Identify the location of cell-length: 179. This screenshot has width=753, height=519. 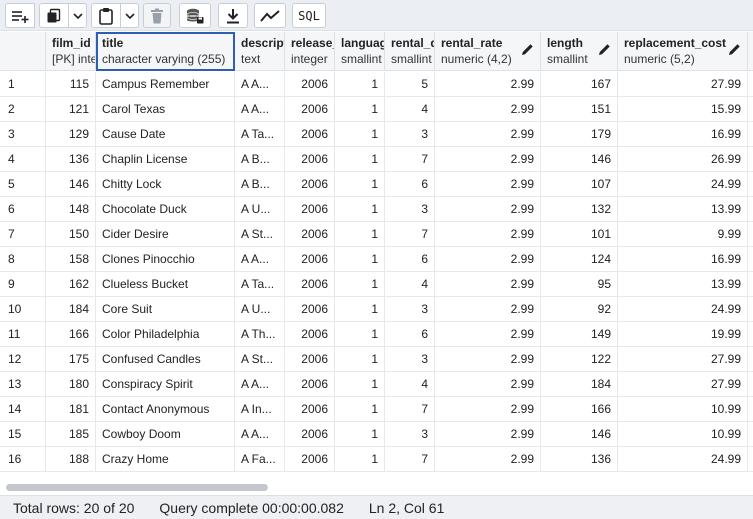
(579, 134).